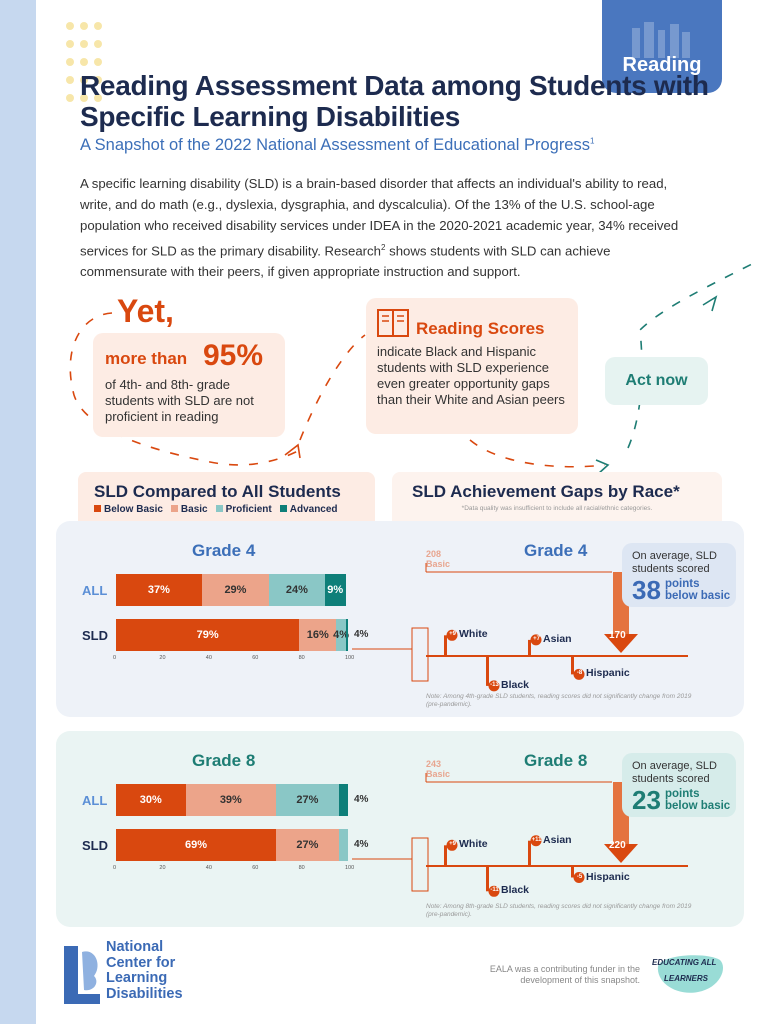 The width and height of the screenshot is (768, 1024). I want to click on gap-bar-black, so click(487, 671).